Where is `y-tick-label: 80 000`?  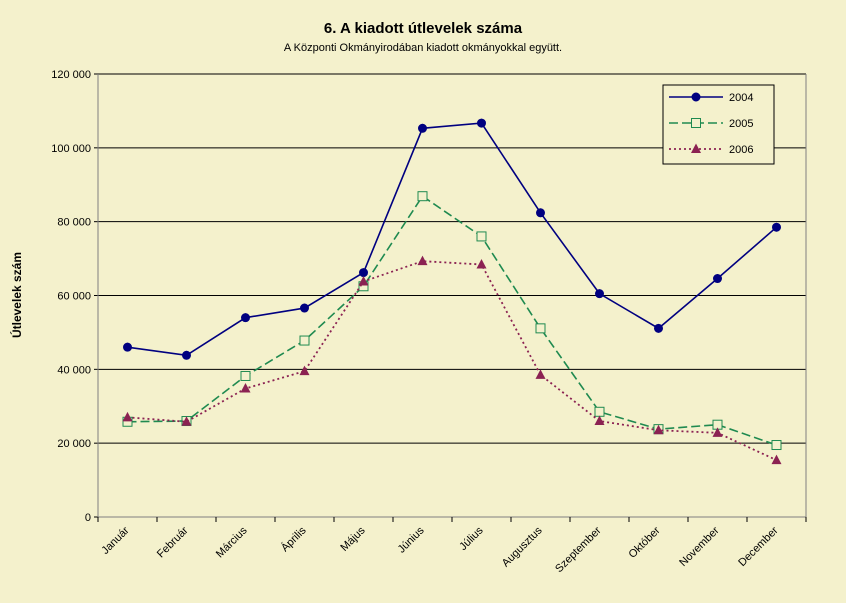 y-tick-label: 80 000 is located at coordinates (74, 223).